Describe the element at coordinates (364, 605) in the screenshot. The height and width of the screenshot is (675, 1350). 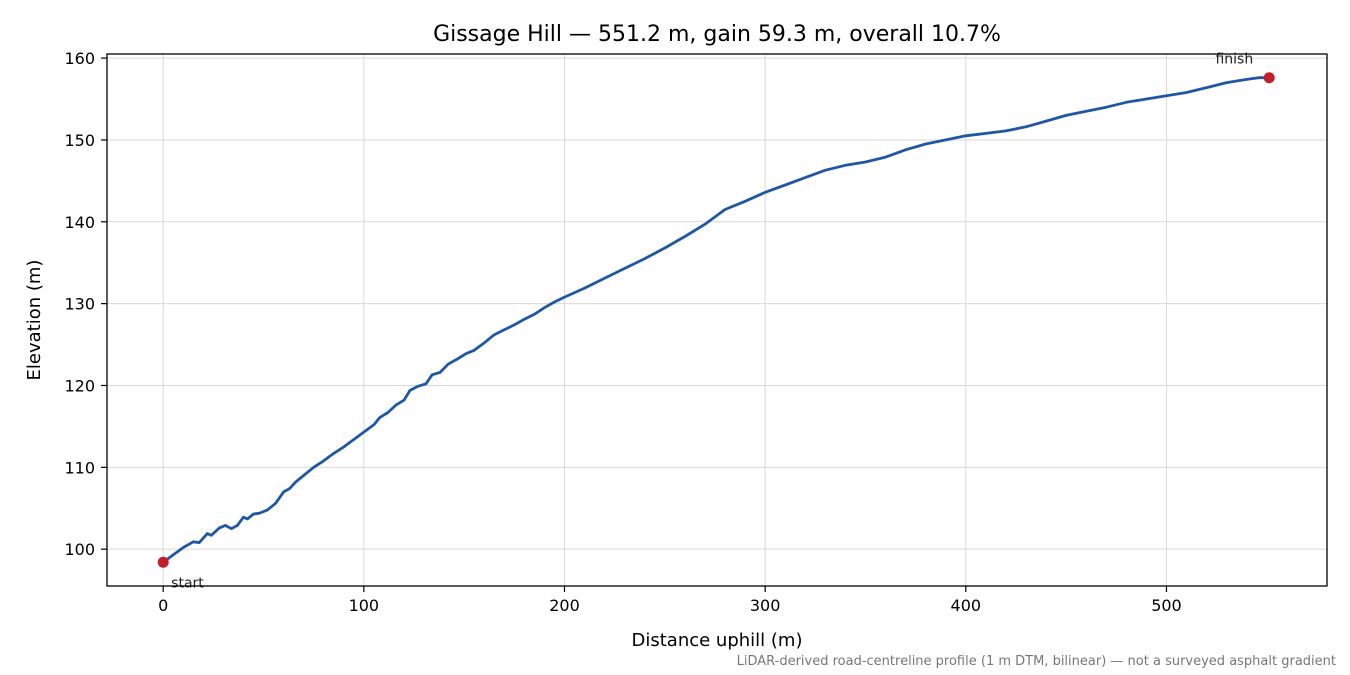
I see `x-tick-label: 100` at that location.